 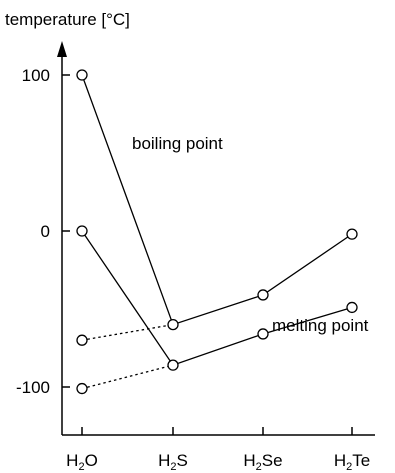 What do you see at coordinates (320, 325) in the screenshot?
I see `series-label-1: melting point` at bounding box center [320, 325].